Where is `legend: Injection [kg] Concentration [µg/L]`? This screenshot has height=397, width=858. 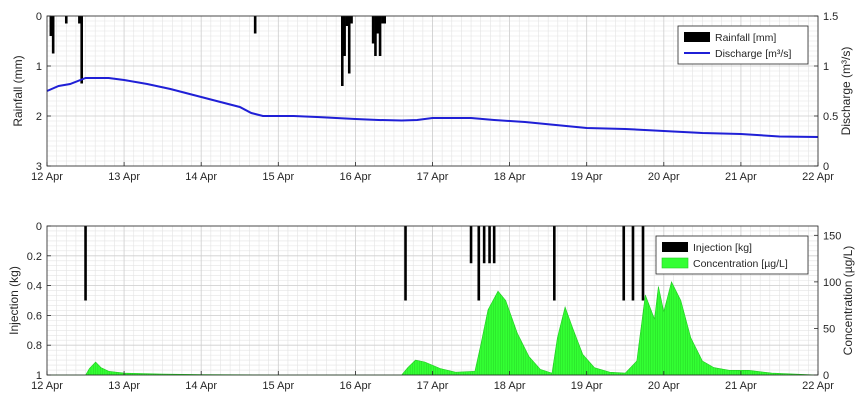
legend: Injection [kg] Concentration [µg/L] is located at coordinates (732, 255).